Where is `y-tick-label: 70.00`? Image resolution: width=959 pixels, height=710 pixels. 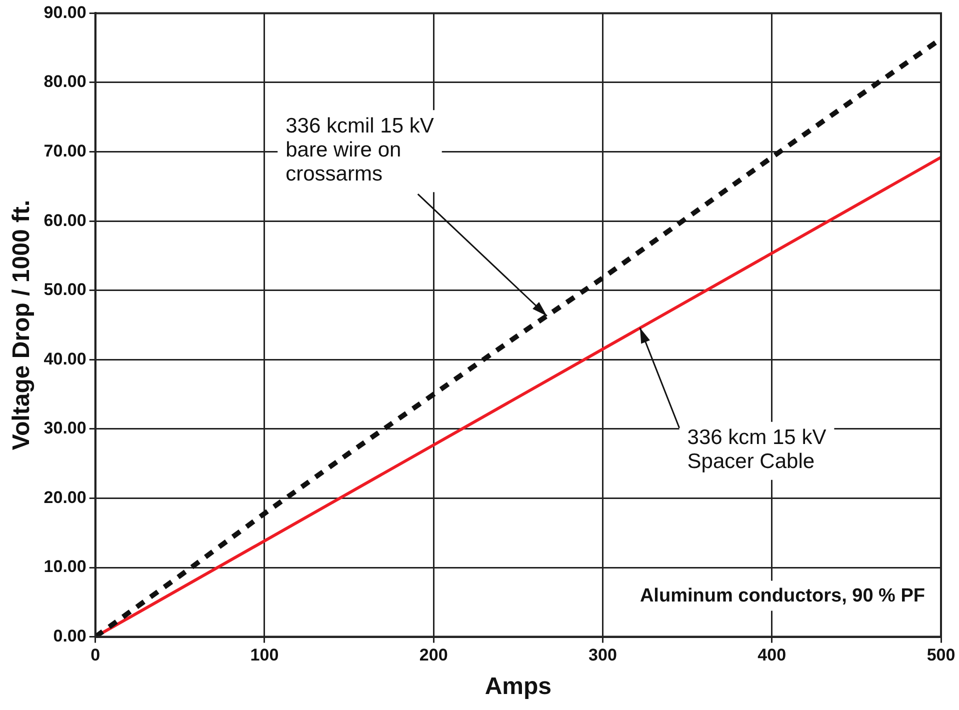 y-tick-label: 70.00 is located at coordinates (65, 150).